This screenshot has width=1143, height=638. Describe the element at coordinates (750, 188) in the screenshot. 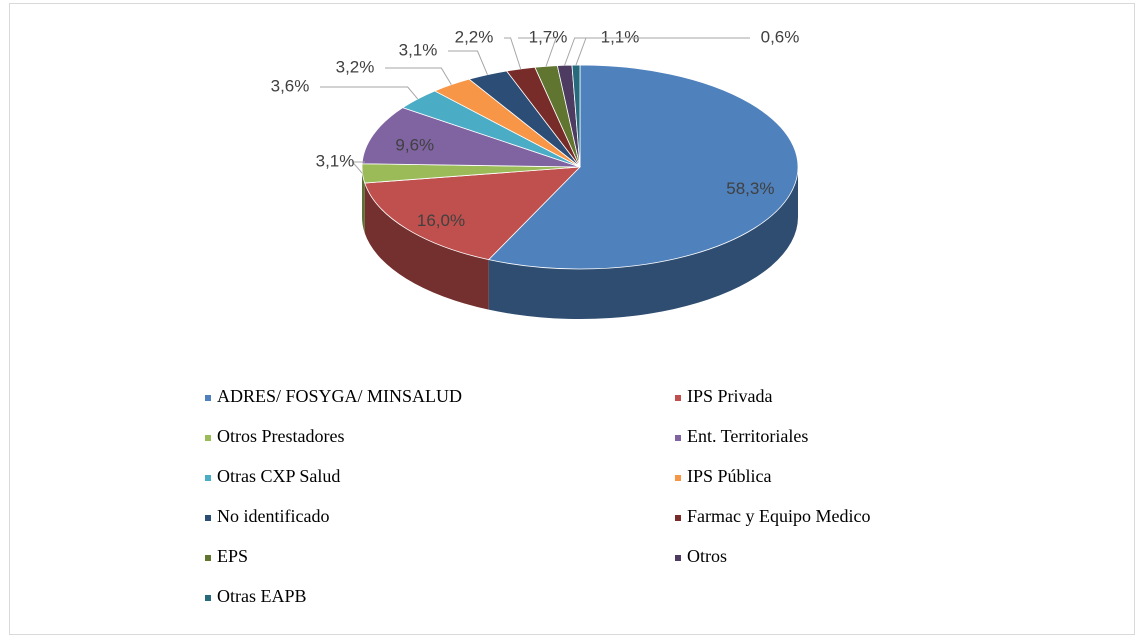

I see `data-label: 58,3%` at that location.